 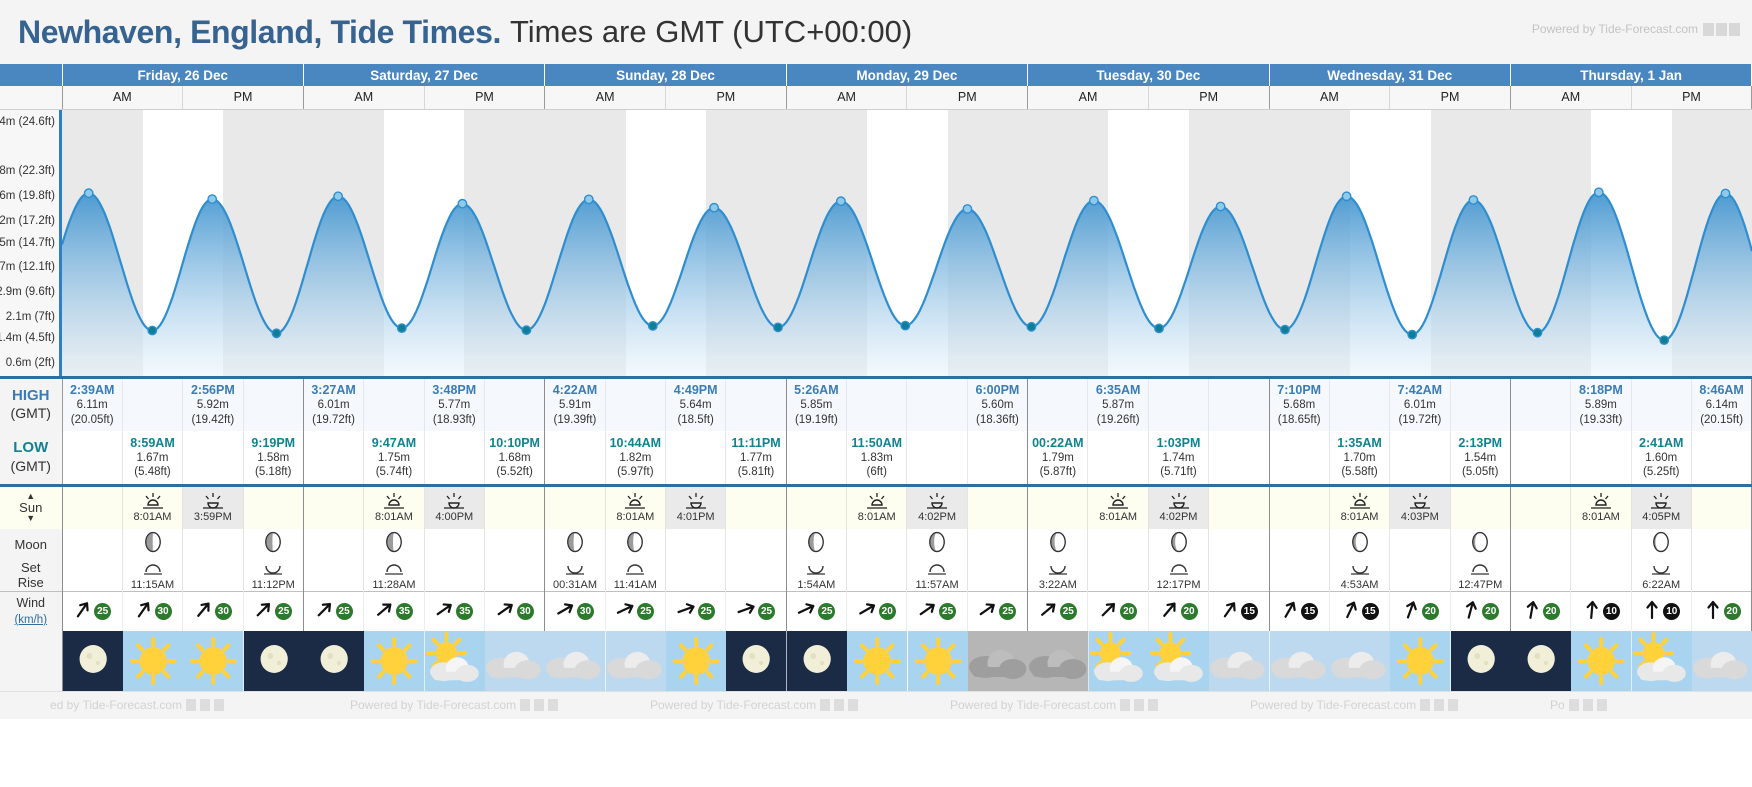 What do you see at coordinates (334, 611) in the screenshot?
I see `wind-cell-4: 25` at bounding box center [334, 611].